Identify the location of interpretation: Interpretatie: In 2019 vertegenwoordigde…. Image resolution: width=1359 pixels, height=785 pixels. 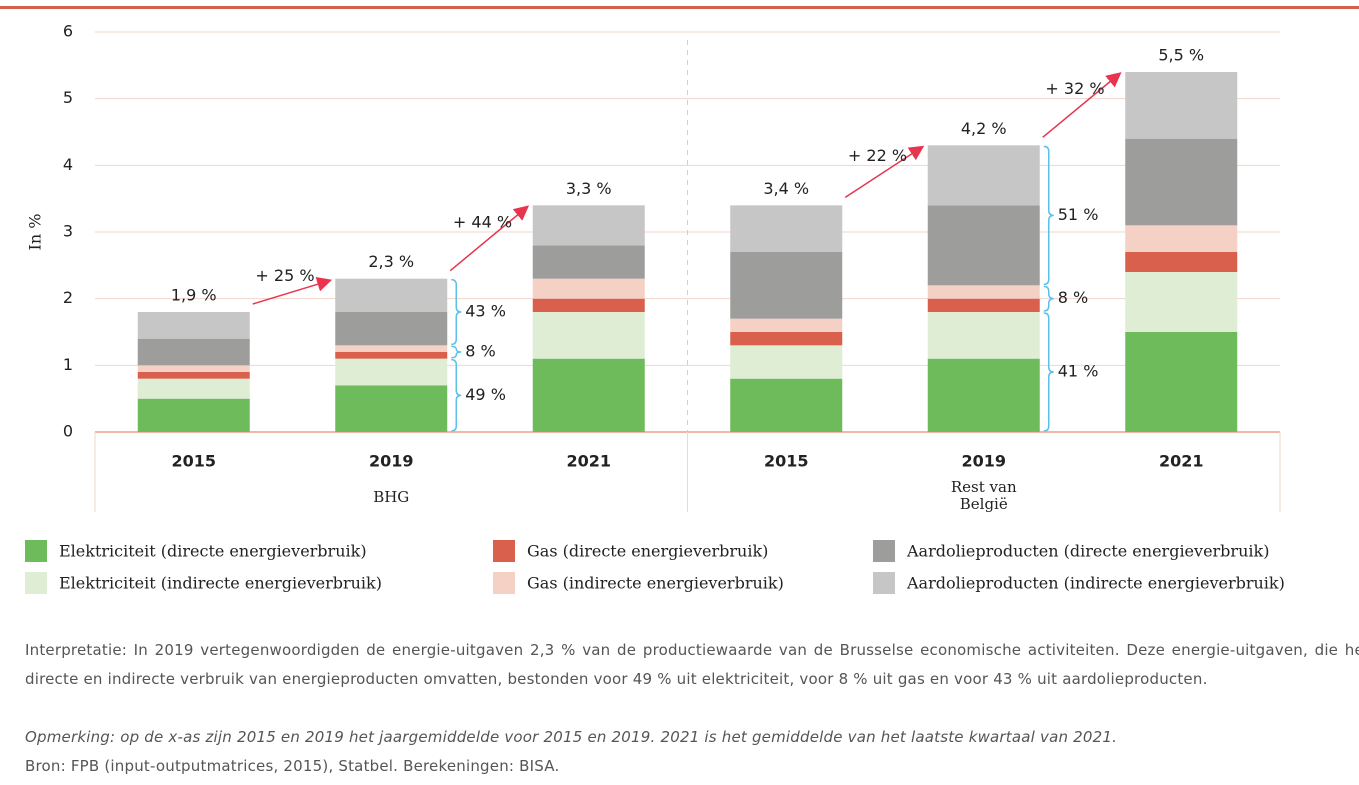
(692, 664).